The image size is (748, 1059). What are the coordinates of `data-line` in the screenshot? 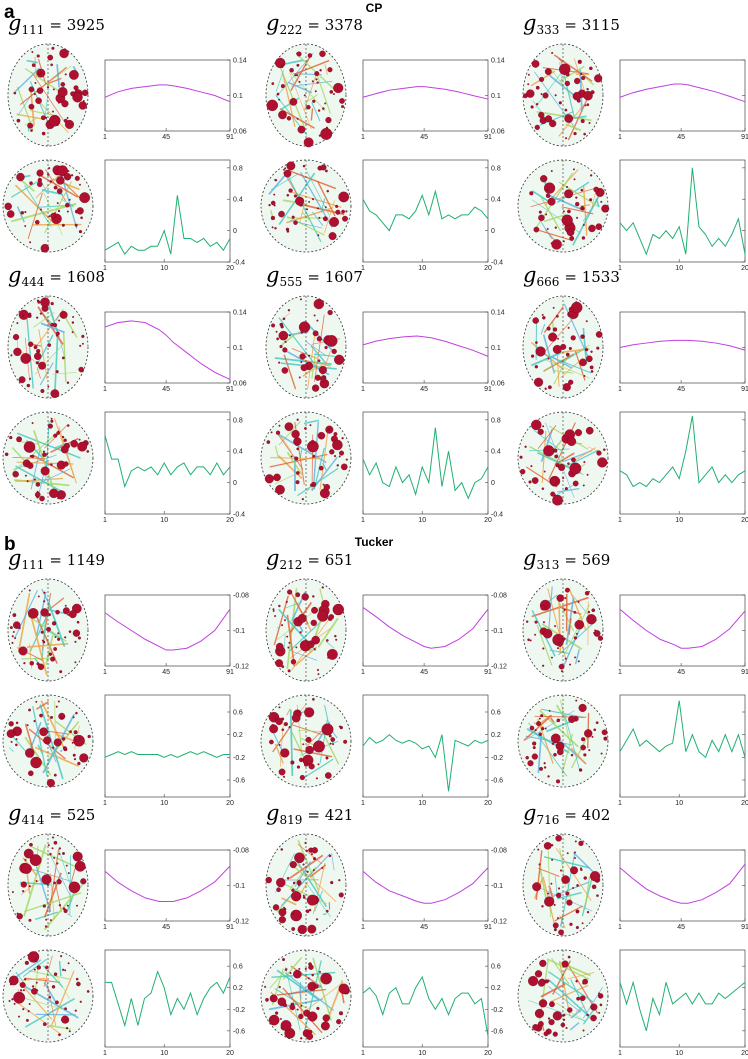 It's located at (425, 763).